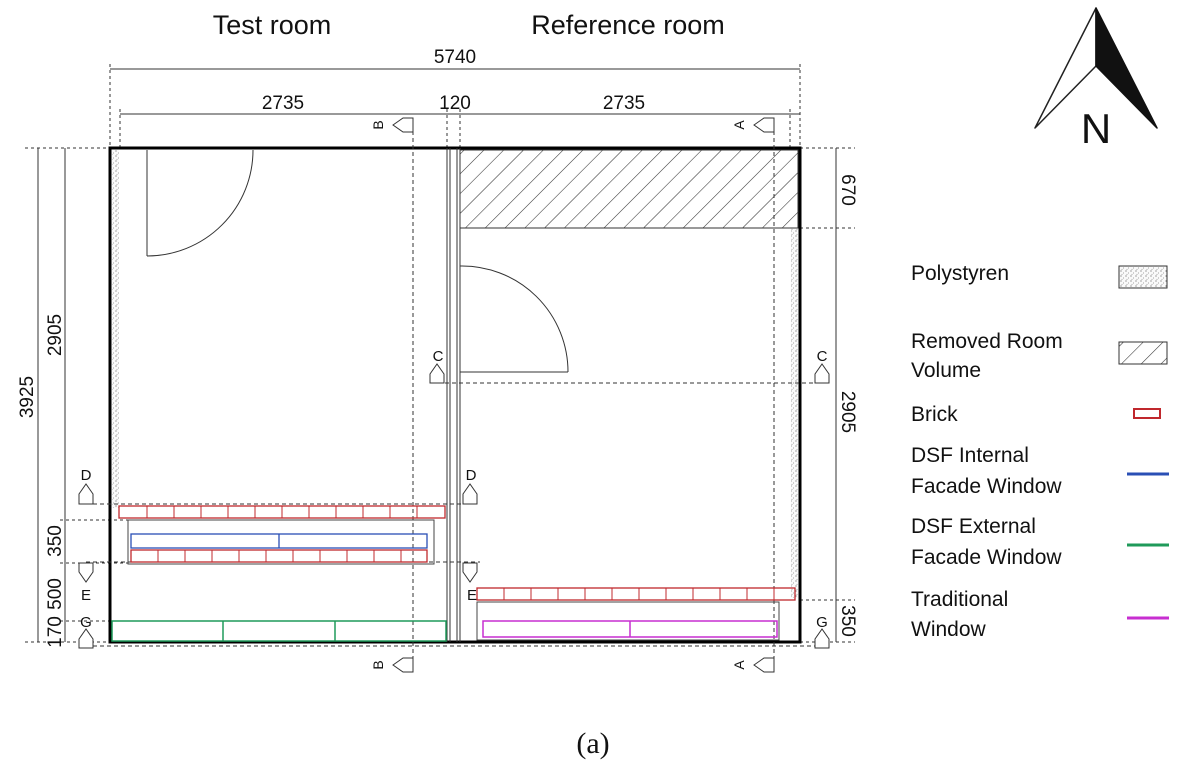  Describe the element at coordinates (55, 594) in the screenshot. I see `dim-test-500: 500` at that location.